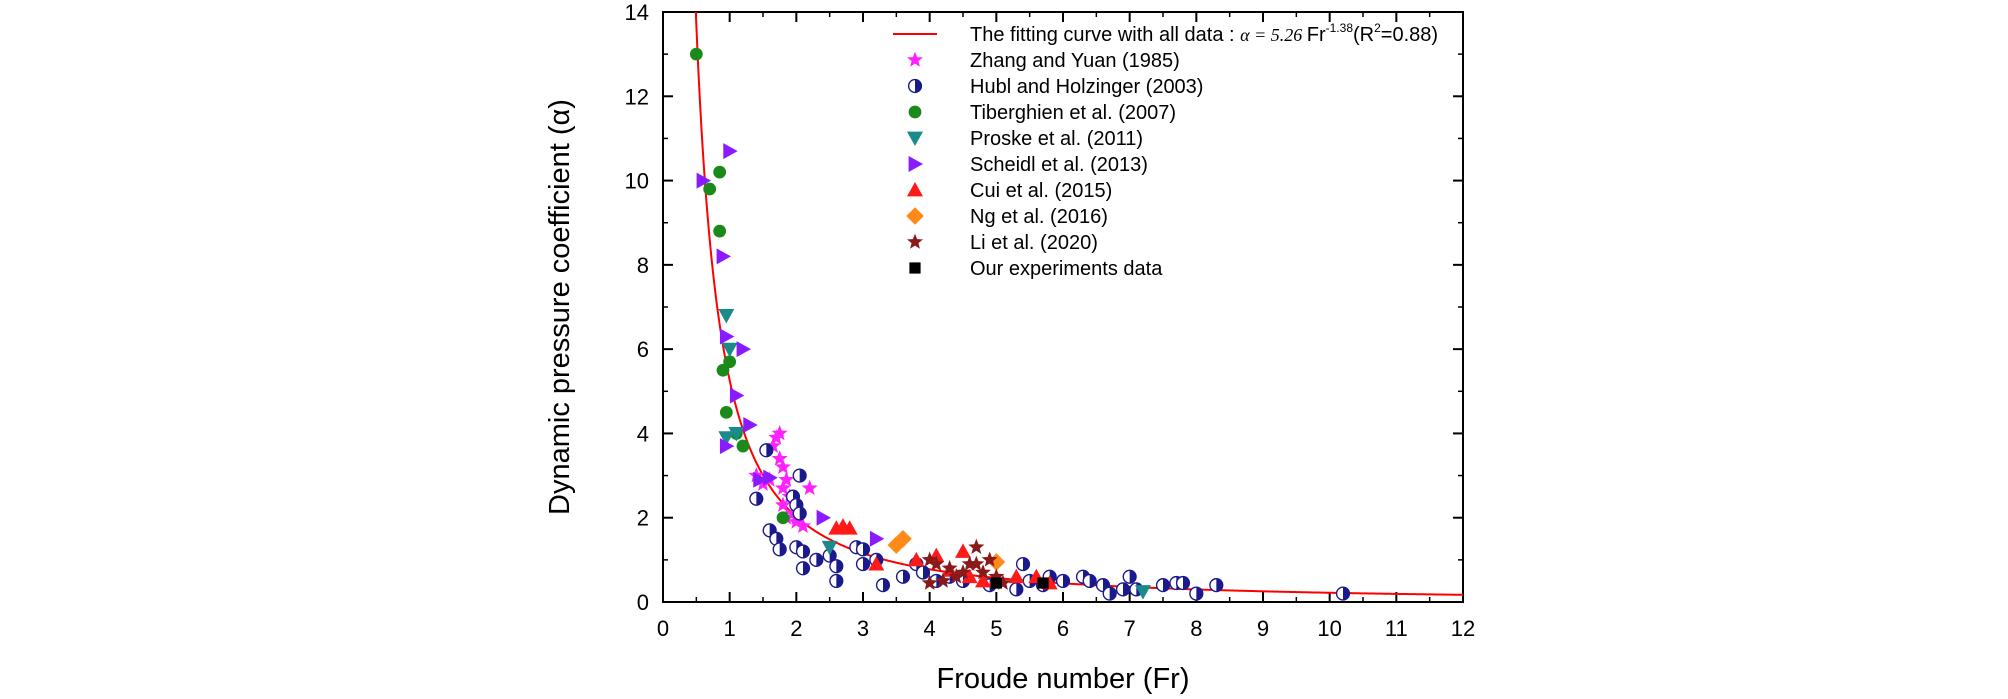  What do you see at coordinates (1273, 35) in the screenshot?
I see `legend-fit-formula: α = 5.26` at bounding box center [1273, 35].